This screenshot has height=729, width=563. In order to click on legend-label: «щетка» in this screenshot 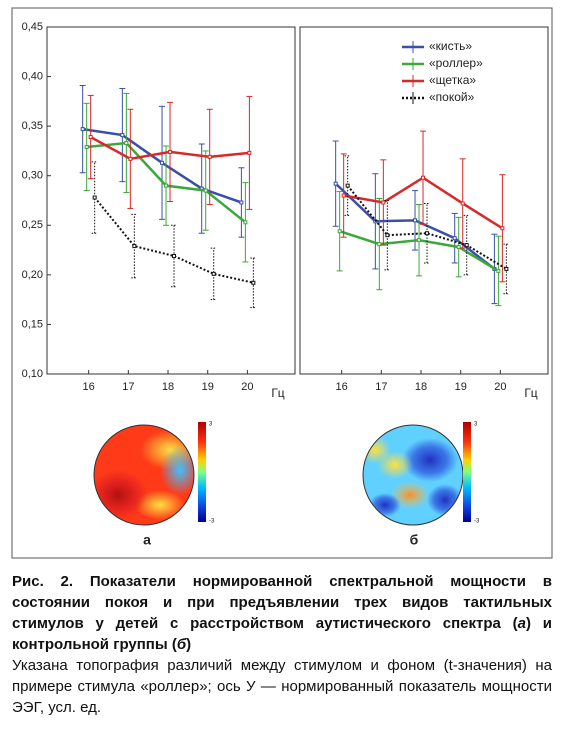, I will do `click(452, 80)`.